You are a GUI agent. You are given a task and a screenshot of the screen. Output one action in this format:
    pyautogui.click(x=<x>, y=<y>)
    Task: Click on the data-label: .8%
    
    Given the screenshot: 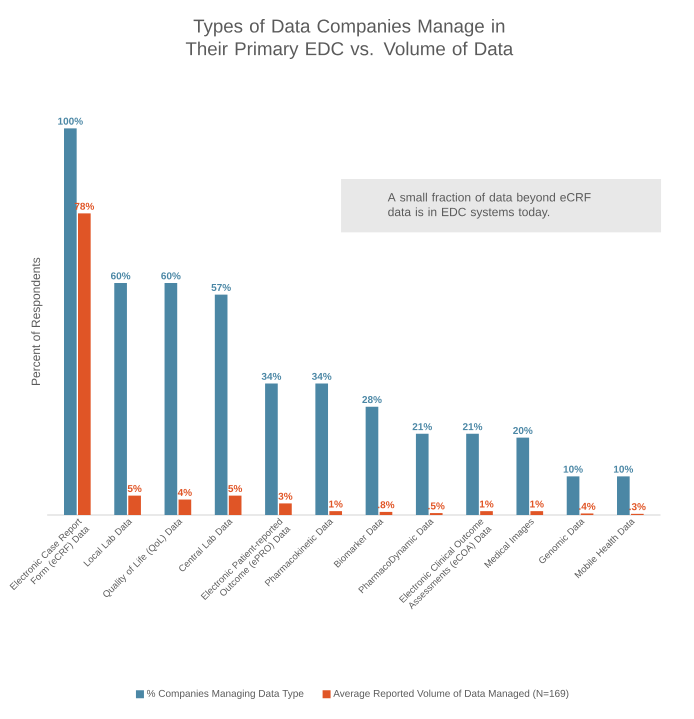 What is the action you would take?
    pyautogui.click(x=386, y=504)
    